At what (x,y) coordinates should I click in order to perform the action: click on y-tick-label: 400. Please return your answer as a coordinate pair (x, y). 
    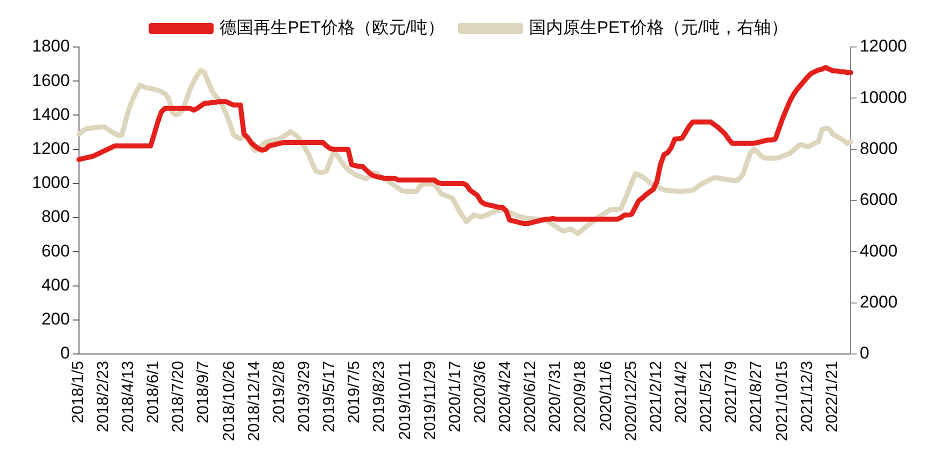
    Looking at the image, I should click on (55, 284).